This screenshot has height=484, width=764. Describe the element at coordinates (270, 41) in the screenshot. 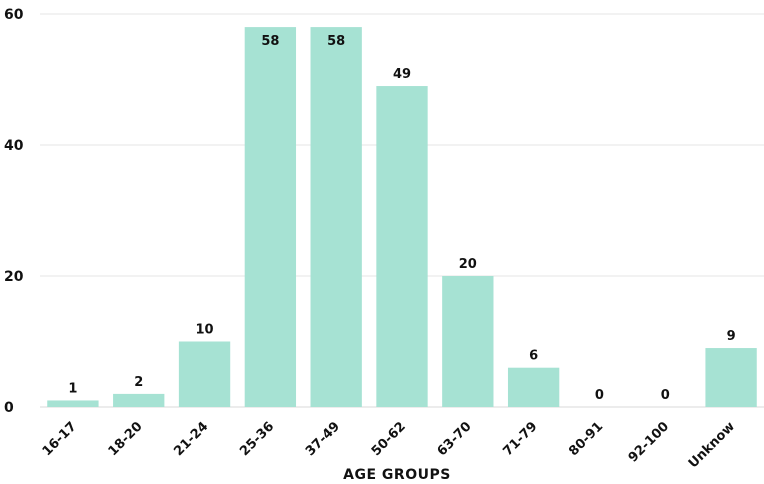

I see `data-label-25-36: 58` at that location.